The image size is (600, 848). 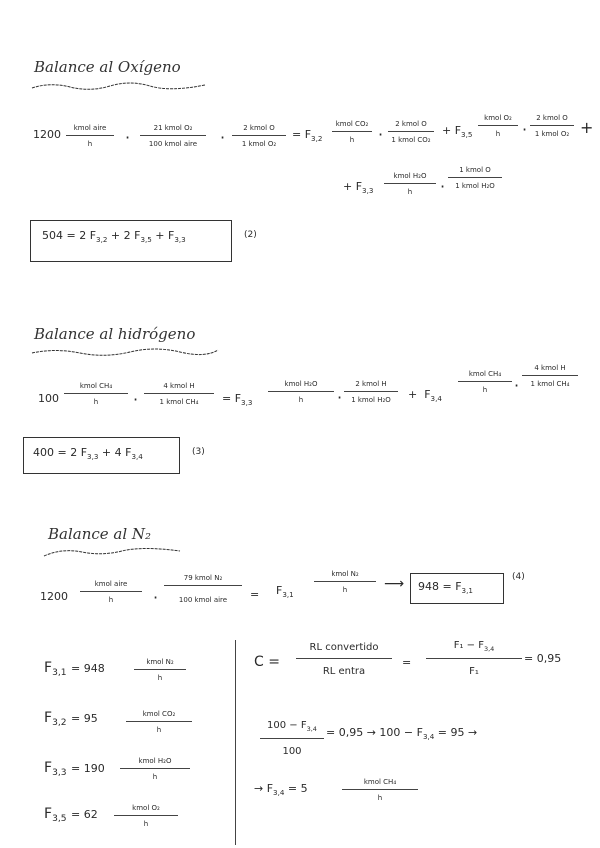 I want to click on flow-f34: + F3,4, so click(x=425, y=395).